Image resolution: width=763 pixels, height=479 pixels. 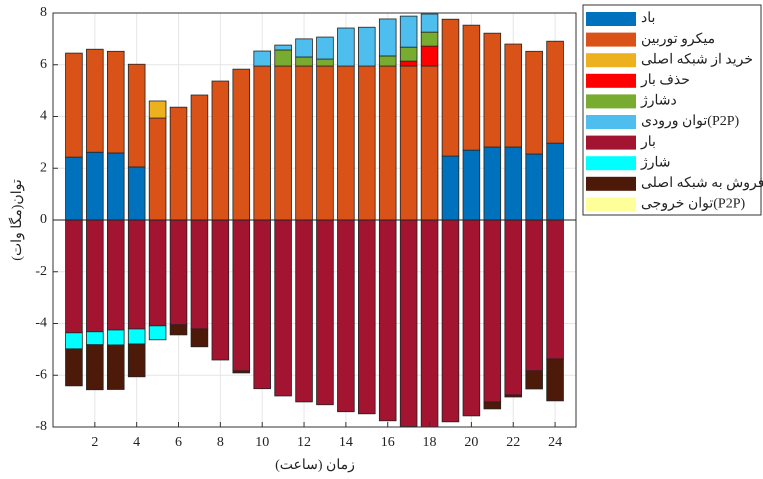 What do you see at coordinates (220, 442) in the screenshot?
I see `x-tick-label: 8` at bounding box center [220, 442].